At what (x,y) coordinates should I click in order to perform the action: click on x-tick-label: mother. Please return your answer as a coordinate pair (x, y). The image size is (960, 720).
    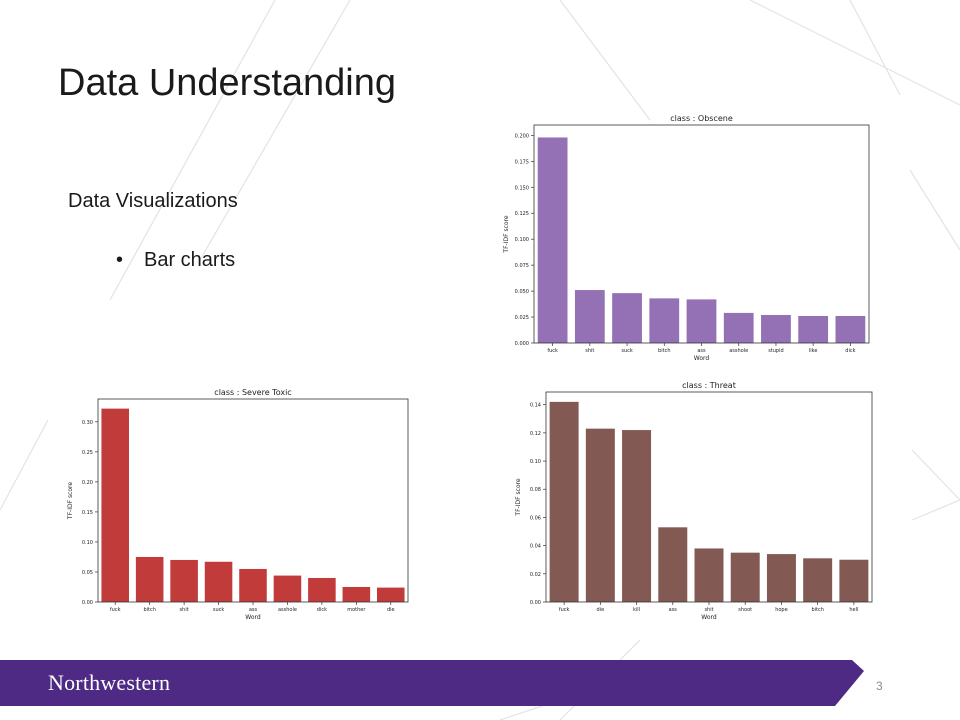
    Looking at the image, I should click on (356, 610).